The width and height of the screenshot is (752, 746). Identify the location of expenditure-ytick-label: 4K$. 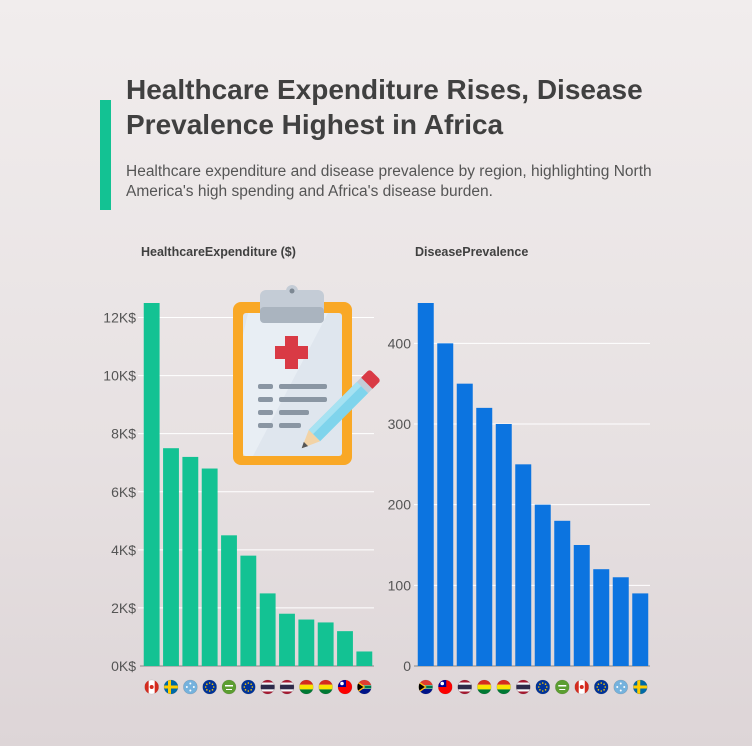
(123, 550).